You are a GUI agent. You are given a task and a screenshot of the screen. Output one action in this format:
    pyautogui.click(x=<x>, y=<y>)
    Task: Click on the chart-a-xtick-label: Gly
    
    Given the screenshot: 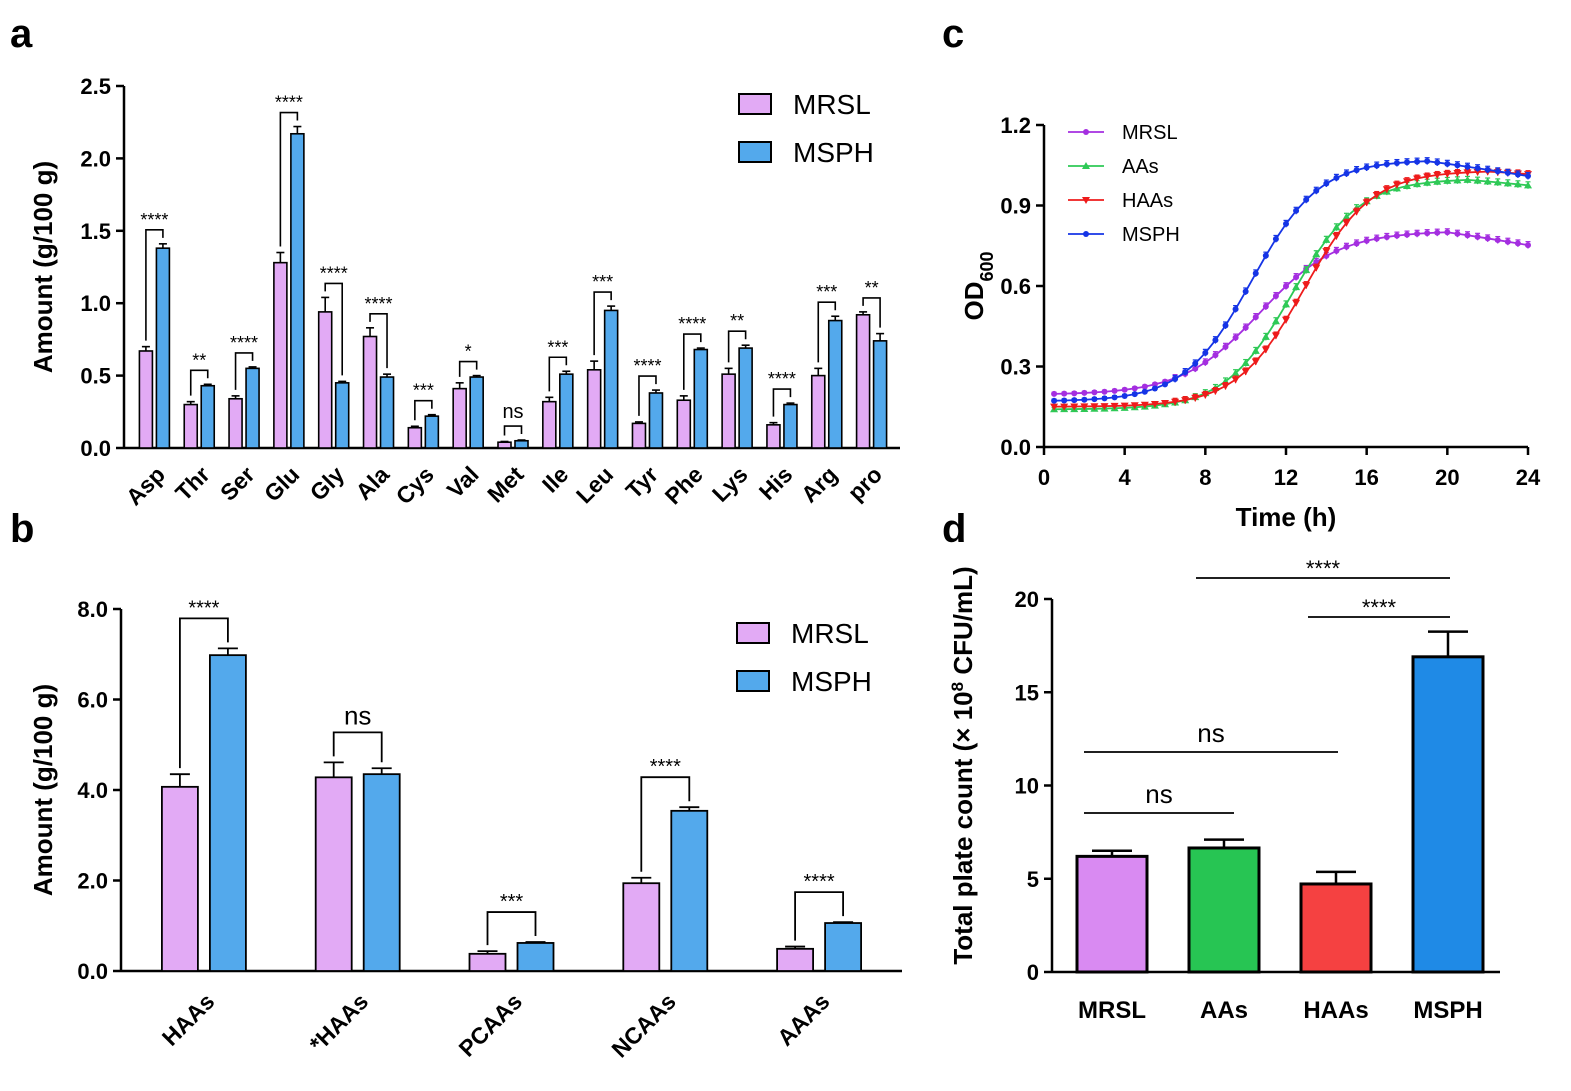 What is the action you would take?
    pyautogui.click(x=327, y=483)
    